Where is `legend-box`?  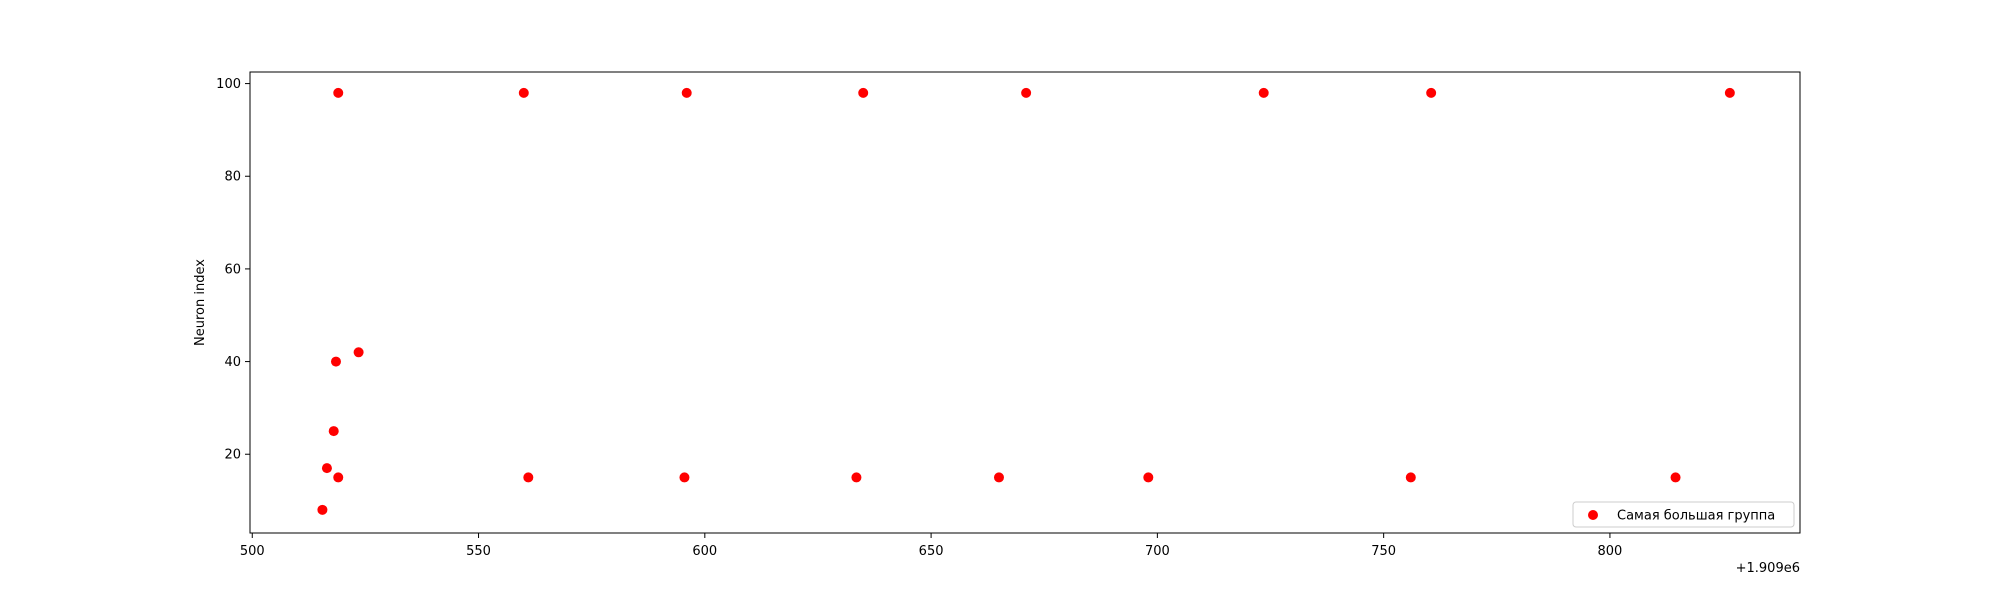 legend-box is located at coordinates (1683, 514).